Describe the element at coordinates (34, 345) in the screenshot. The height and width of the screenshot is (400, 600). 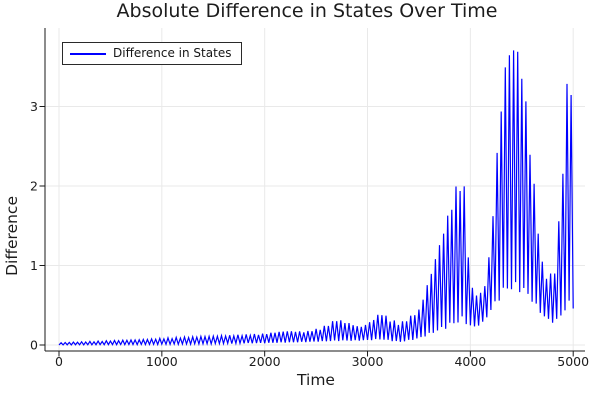
I see `y-tick-label-0: 0` at that location.